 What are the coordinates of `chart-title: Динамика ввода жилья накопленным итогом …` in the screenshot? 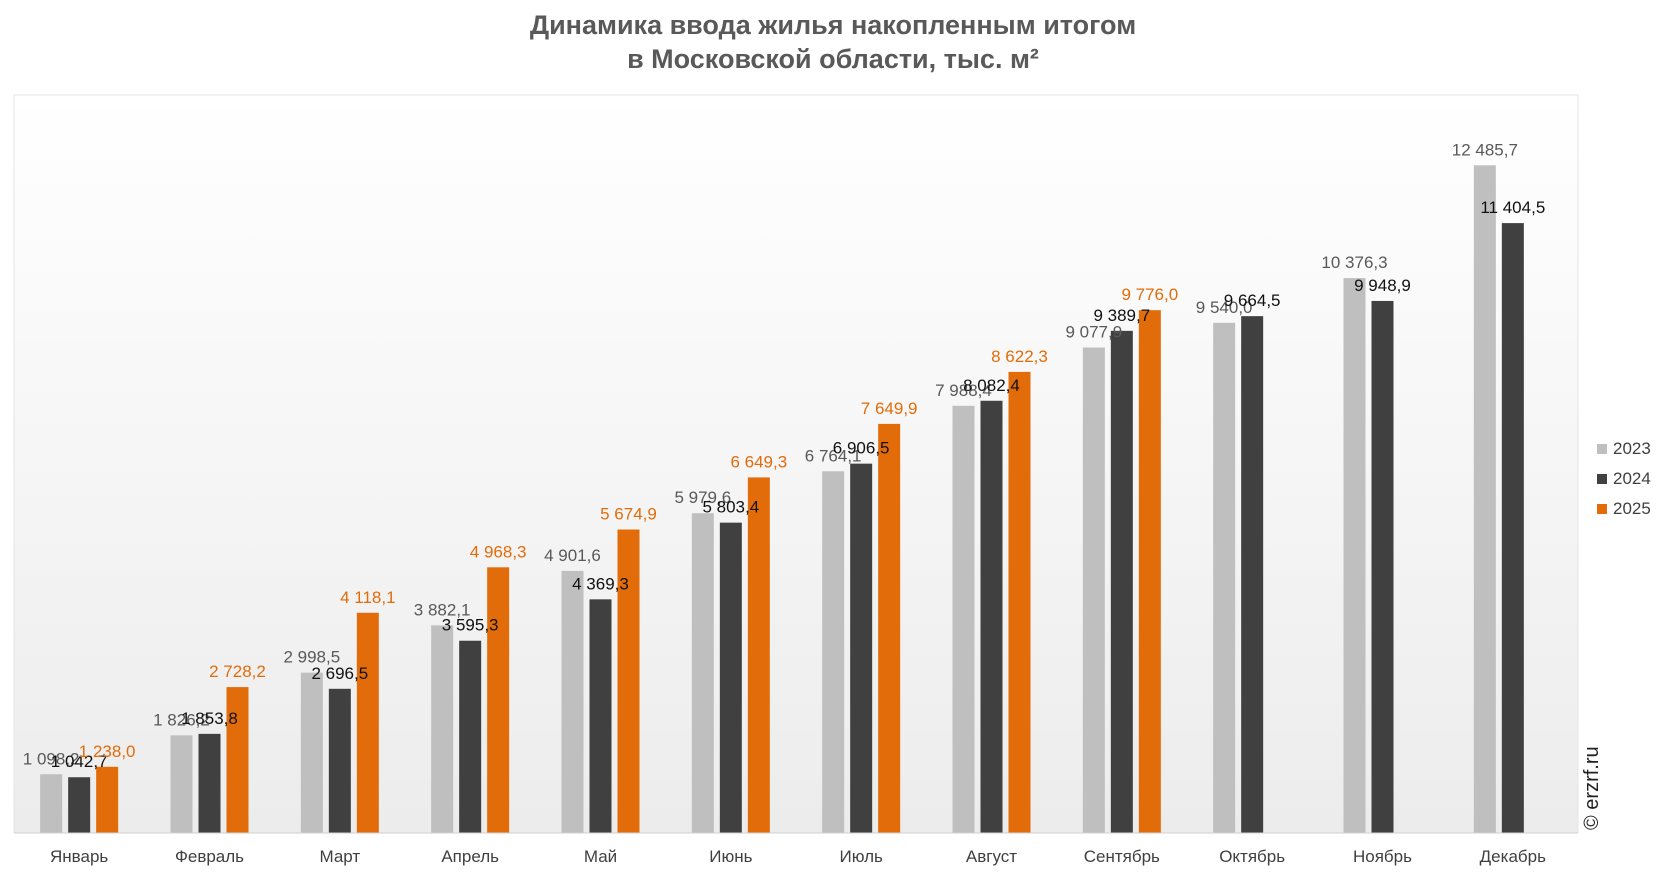 It's located at (833, 42).